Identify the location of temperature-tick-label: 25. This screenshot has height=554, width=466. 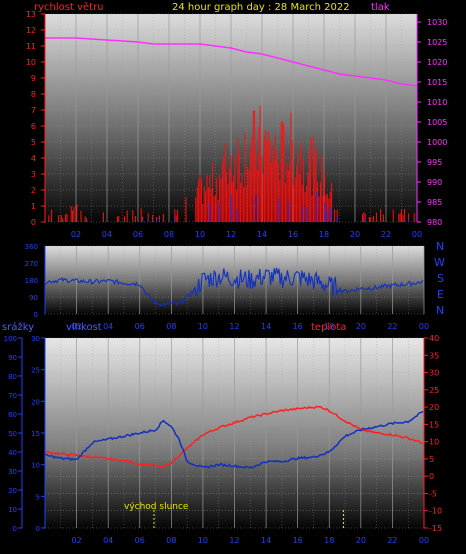
(434, 390).